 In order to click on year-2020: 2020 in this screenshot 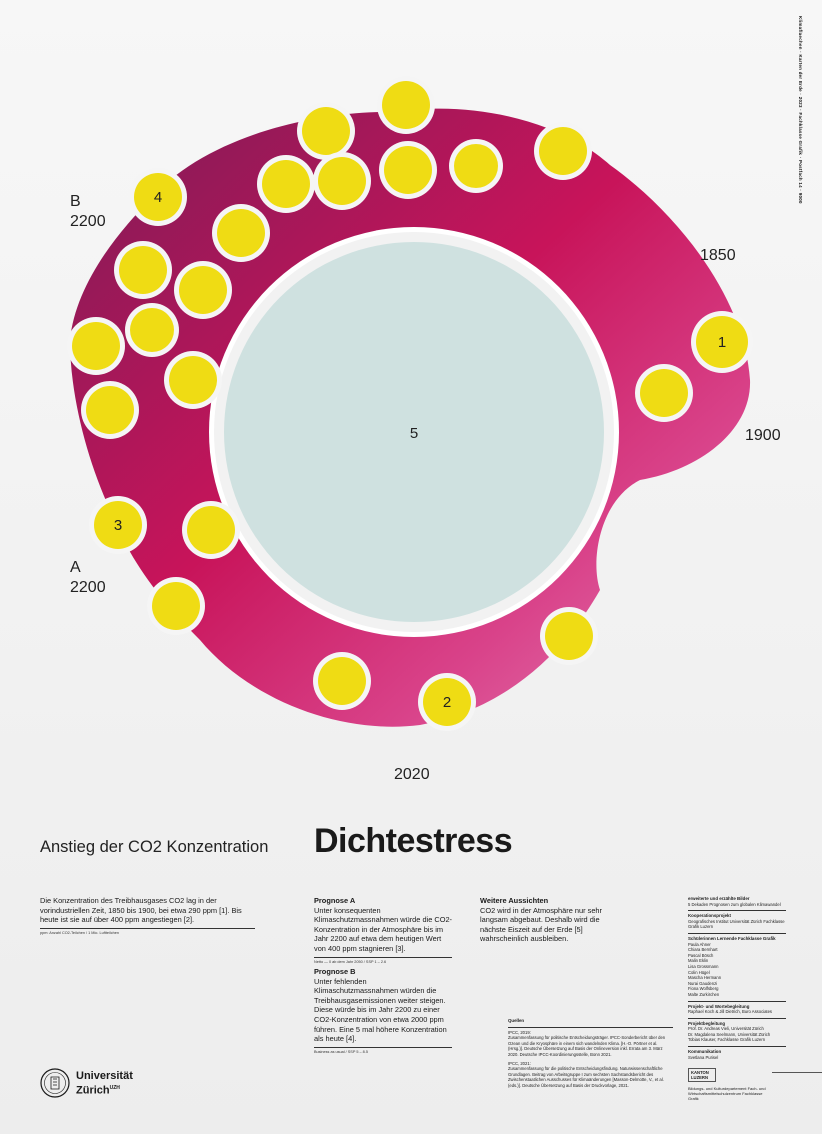, I will do `click(412, 774)`.